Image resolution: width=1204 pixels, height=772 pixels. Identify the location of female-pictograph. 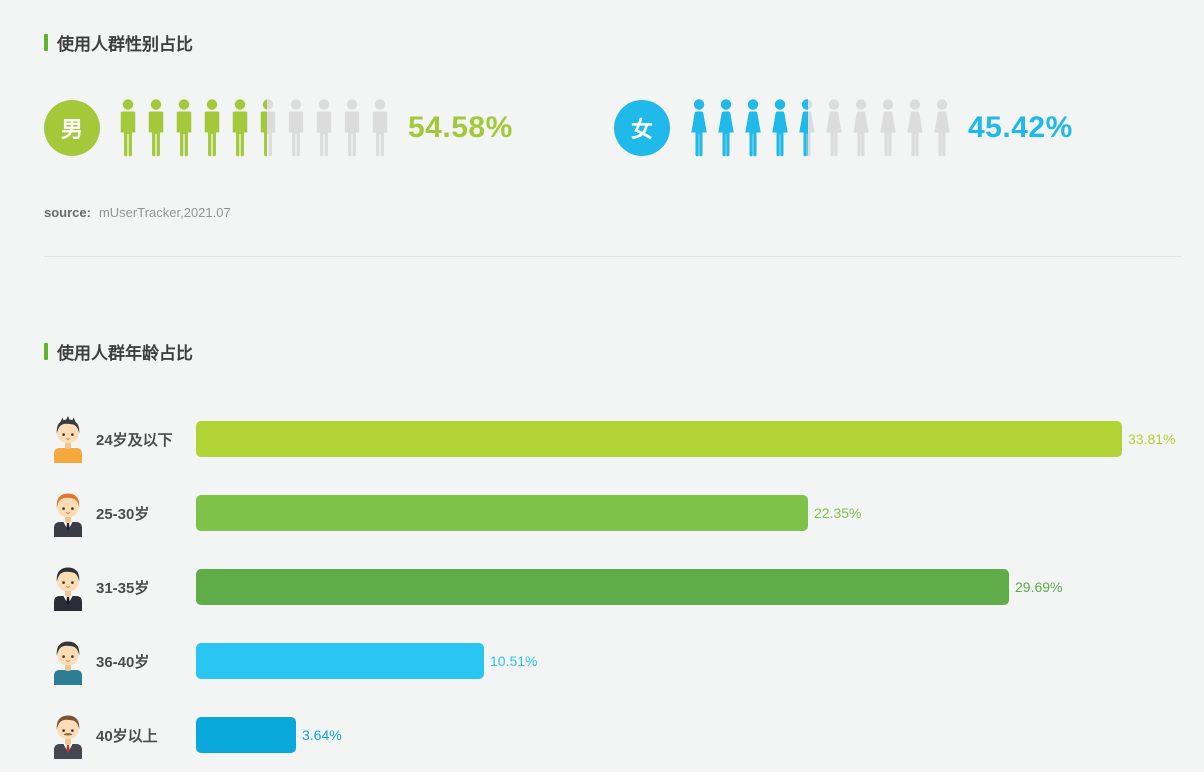
(823, 128).